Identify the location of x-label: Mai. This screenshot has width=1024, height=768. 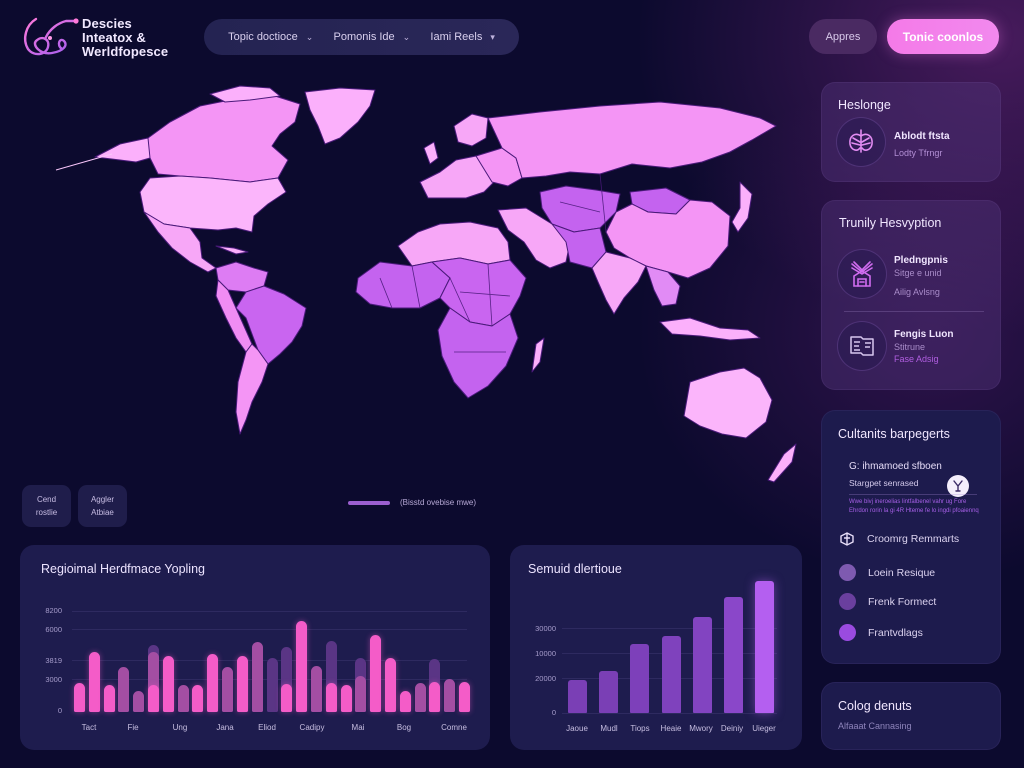
(358, 727).